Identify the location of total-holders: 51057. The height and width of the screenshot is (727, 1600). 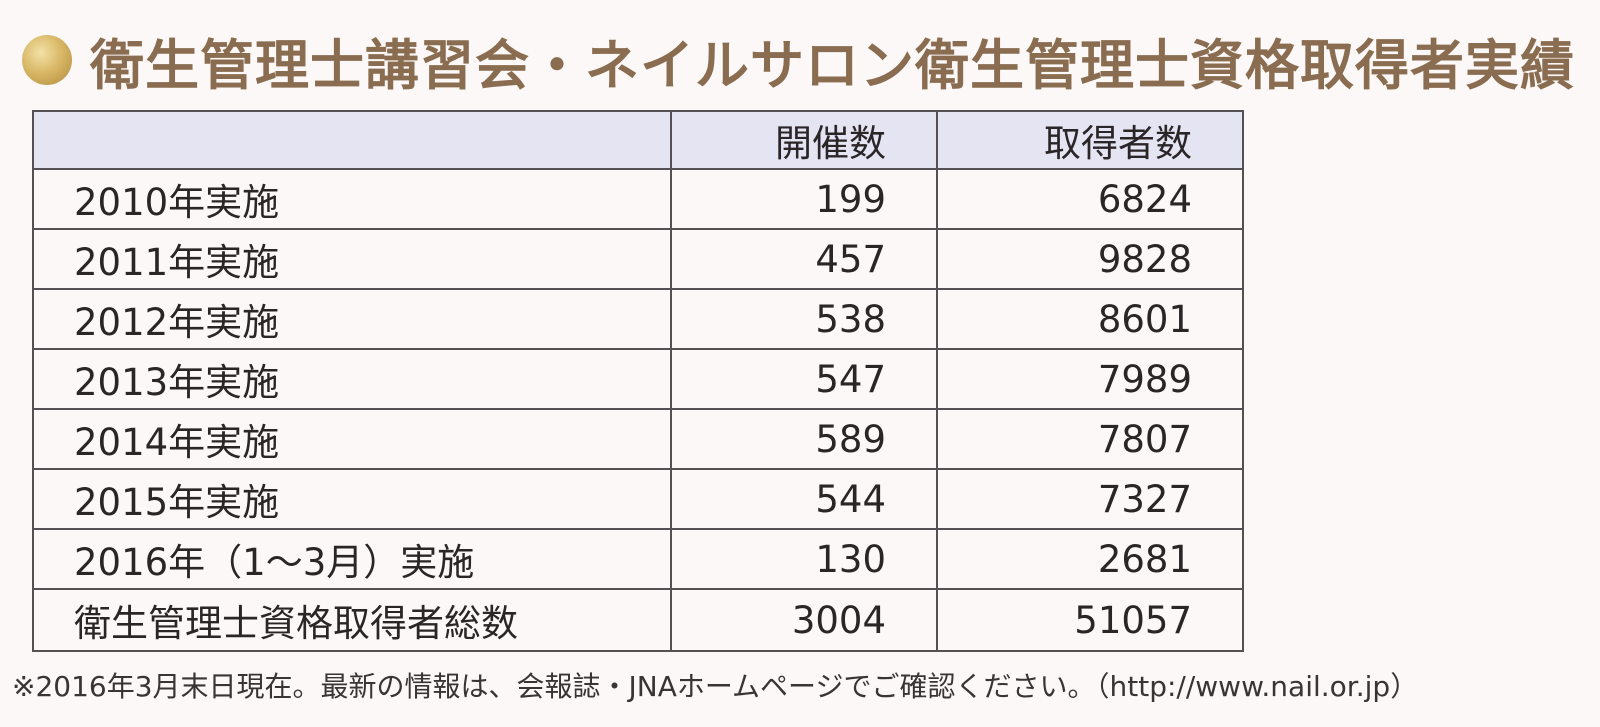
(1090, 620).